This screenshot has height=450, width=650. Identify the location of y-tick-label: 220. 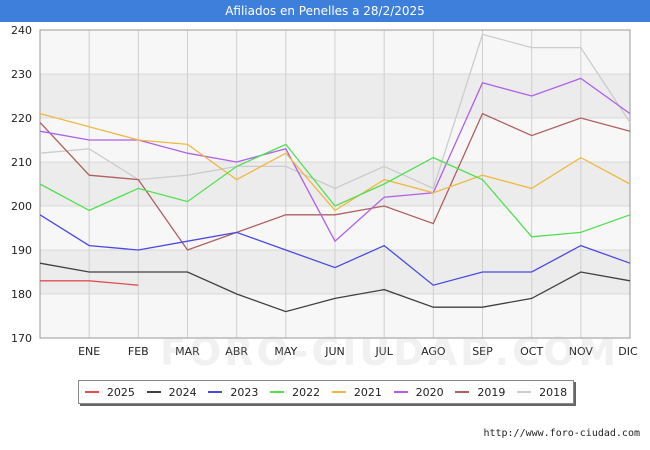
(21, 118).